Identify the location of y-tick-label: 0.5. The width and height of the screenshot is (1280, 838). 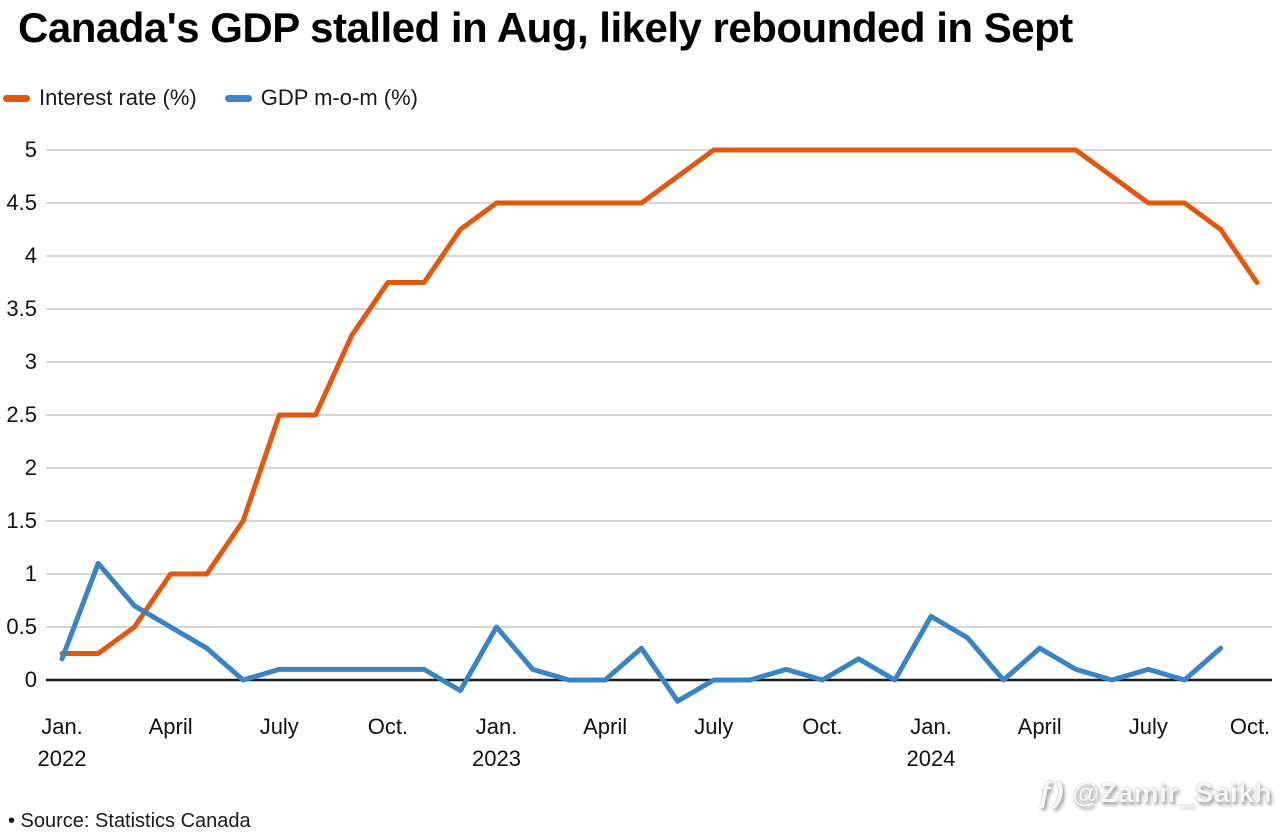
(21, 626).